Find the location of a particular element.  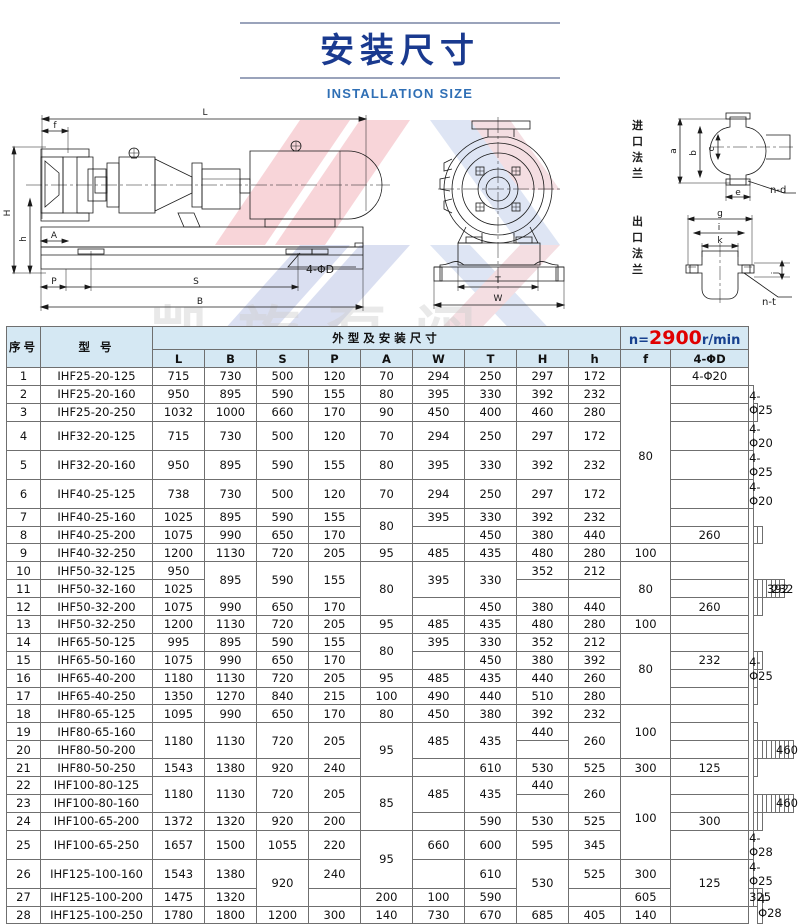

cell-B: 1800 is located at coordinates (230, 914).